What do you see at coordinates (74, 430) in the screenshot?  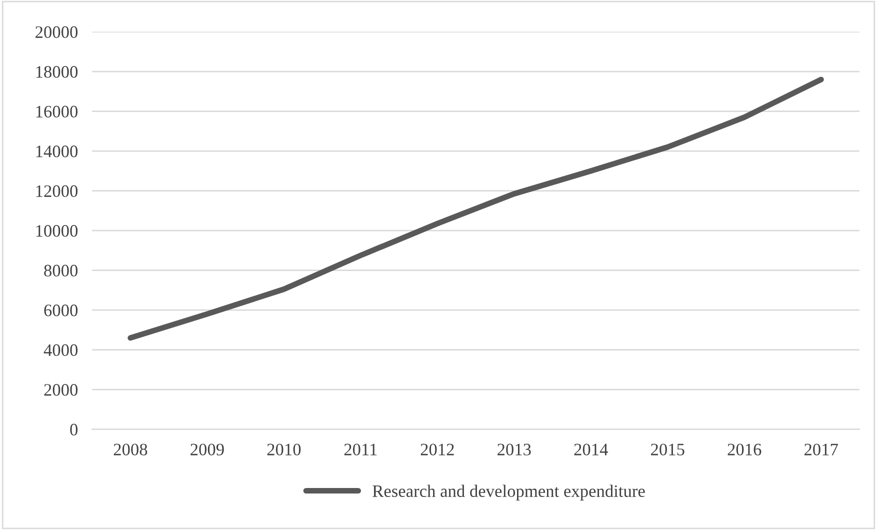 I see `y-tick-label: 0` at bounding box center [74, 430].